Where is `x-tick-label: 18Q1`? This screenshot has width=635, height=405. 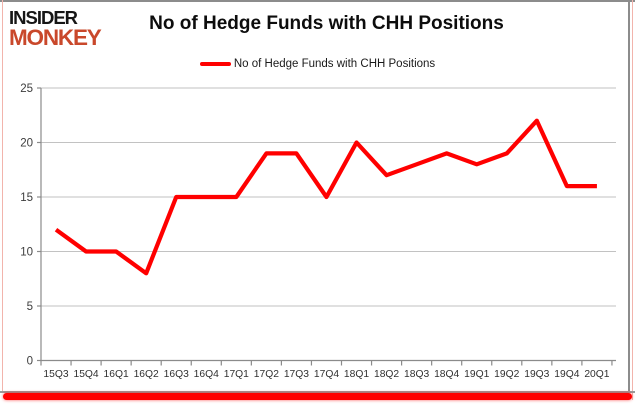 x-tick-label: 18Q1 is located at coordinates (356, 374).